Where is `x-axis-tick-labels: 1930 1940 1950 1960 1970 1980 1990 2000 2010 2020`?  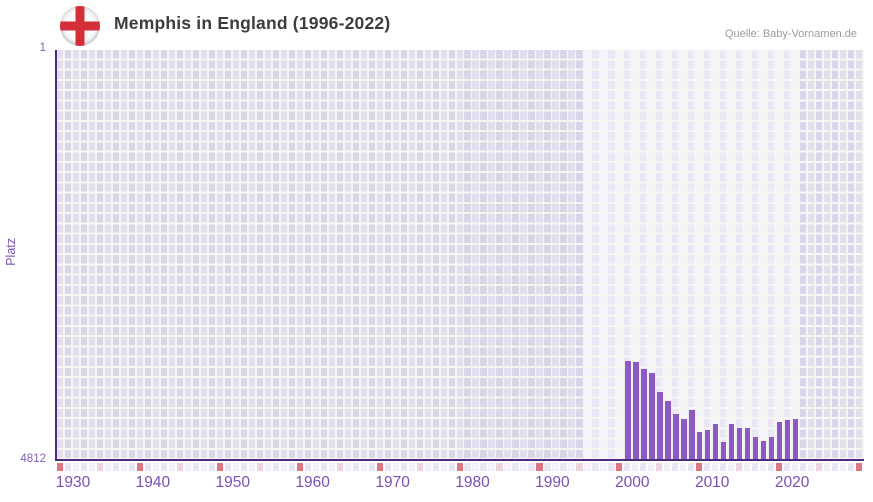
x-axis-tick-labels: 1930 1940 1950 1960 1970 1980 1990 2000 2010 2020 is located at coordinates (460, 485).